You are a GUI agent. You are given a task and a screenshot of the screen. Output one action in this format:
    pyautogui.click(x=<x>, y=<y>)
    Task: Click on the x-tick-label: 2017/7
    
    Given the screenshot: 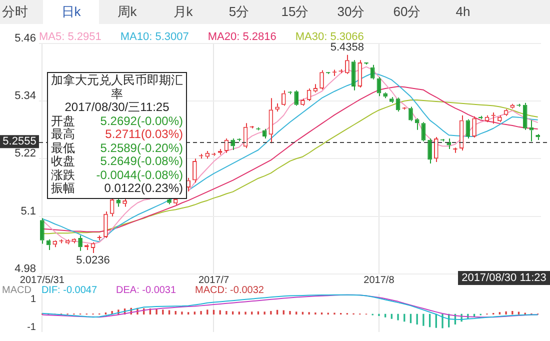 What is the action you would take?
    pyautogui.click(x=214, y=280)
    